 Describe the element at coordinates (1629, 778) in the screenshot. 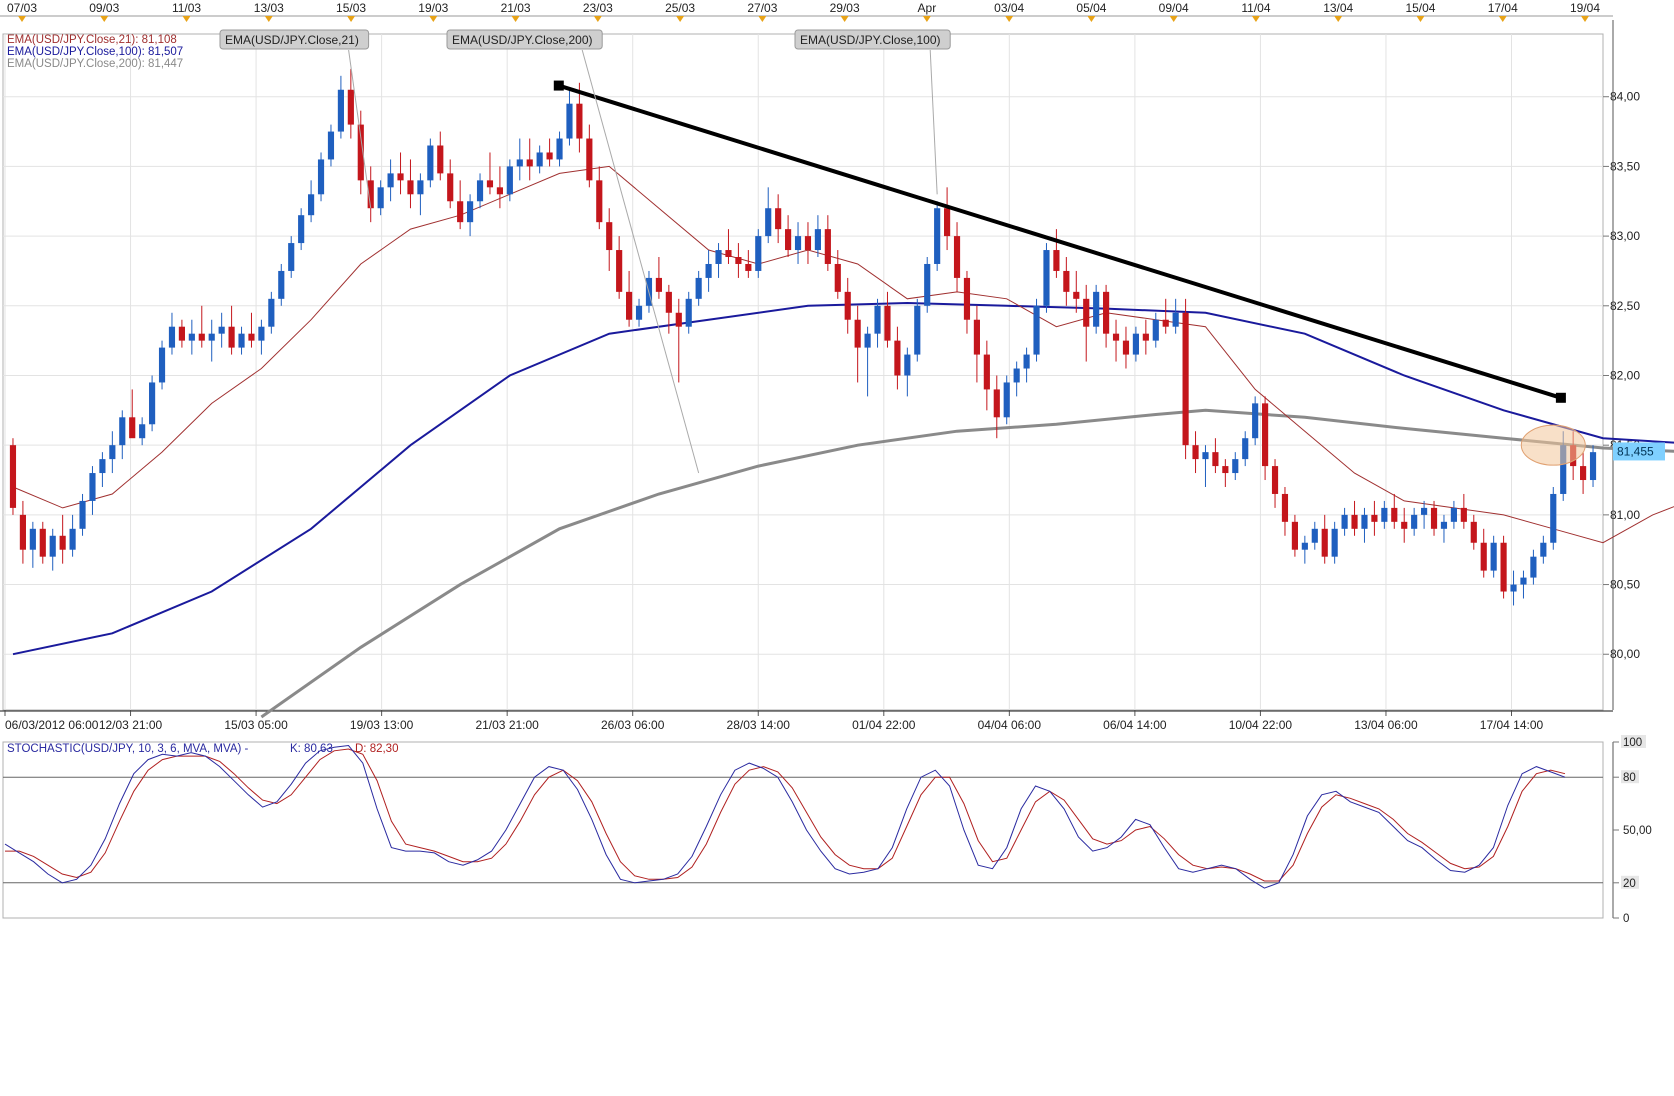

I see `stoch-axis-label: 80` at that location.